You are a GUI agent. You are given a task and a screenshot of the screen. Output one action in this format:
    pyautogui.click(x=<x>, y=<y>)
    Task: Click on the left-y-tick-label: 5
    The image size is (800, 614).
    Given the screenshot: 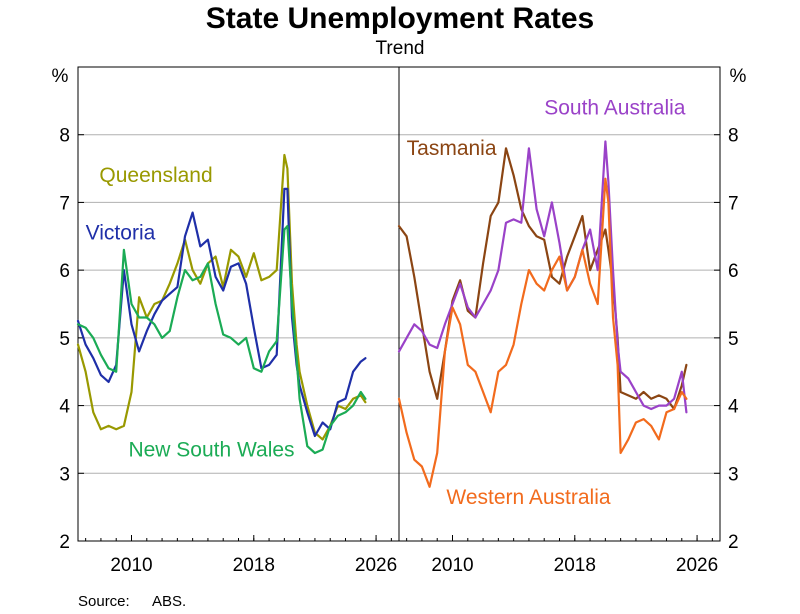 What is the action you would take?
    pyautogui.click(x=64, y=339)
    